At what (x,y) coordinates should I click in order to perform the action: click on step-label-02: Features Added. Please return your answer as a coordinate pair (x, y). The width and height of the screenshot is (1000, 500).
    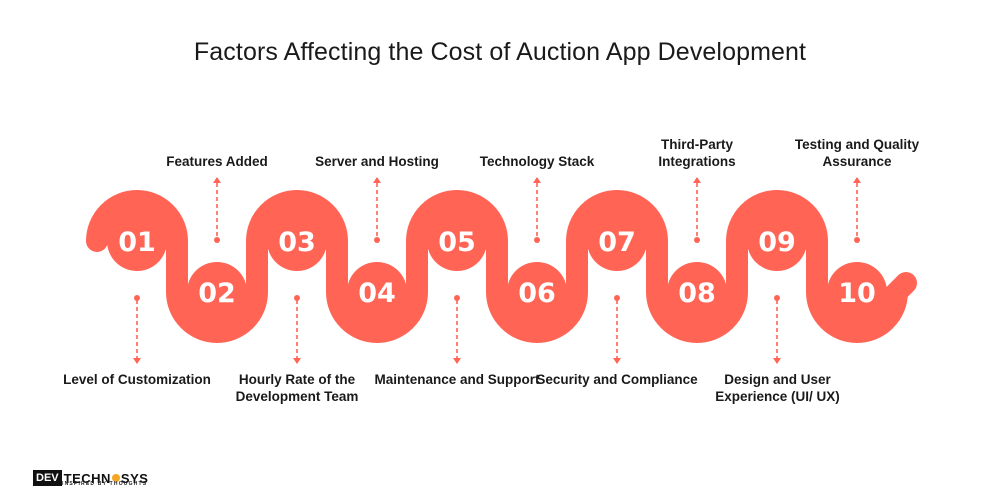
    Looking at the image, I should click on (217, 161).